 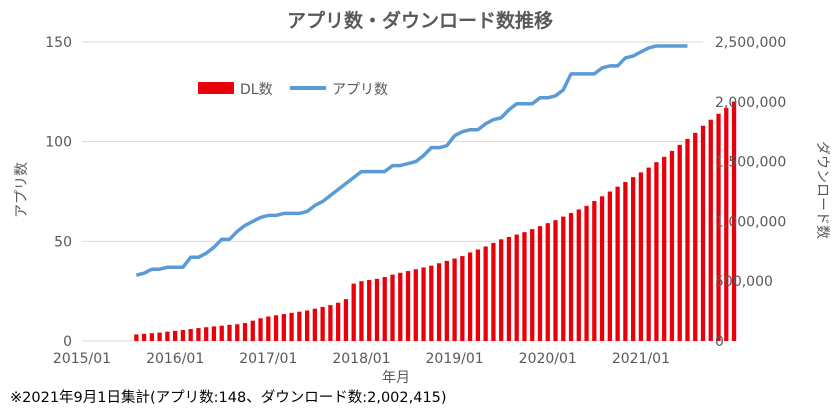 I want to click on right-tick-label: 1,000,000, so click(x=750, y=222).